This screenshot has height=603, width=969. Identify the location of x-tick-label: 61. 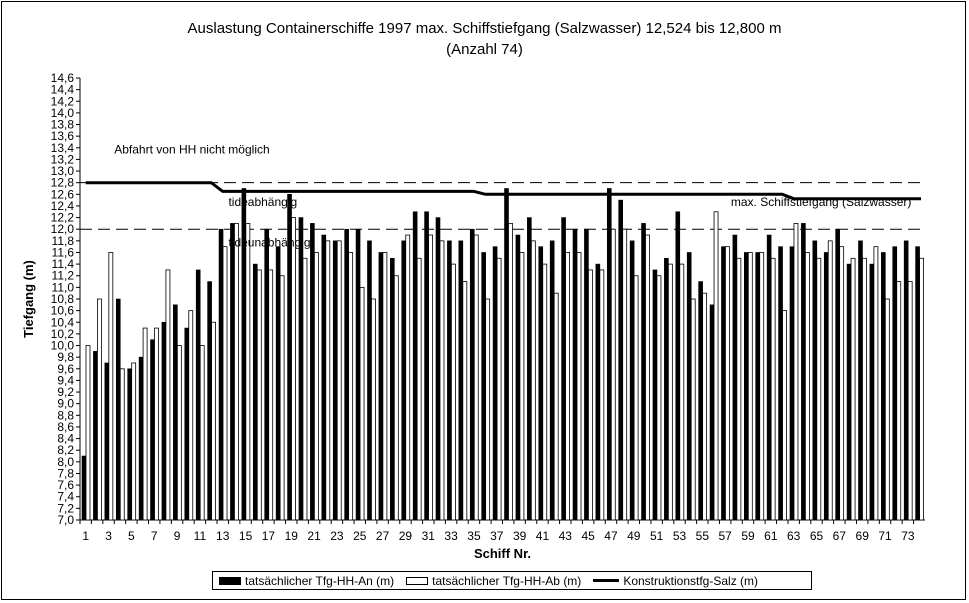
(771, 536).